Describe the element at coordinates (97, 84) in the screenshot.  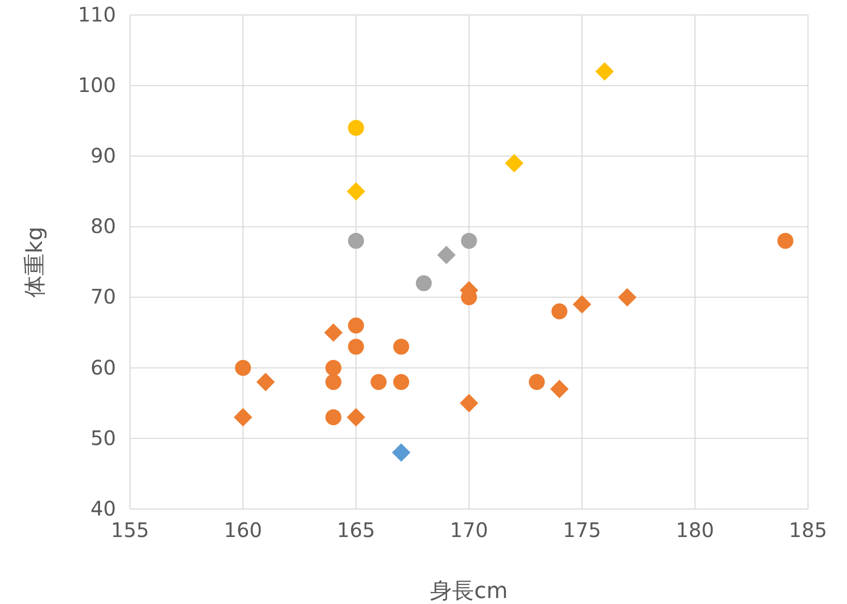
I see `y-tick-label: 100` at that location.